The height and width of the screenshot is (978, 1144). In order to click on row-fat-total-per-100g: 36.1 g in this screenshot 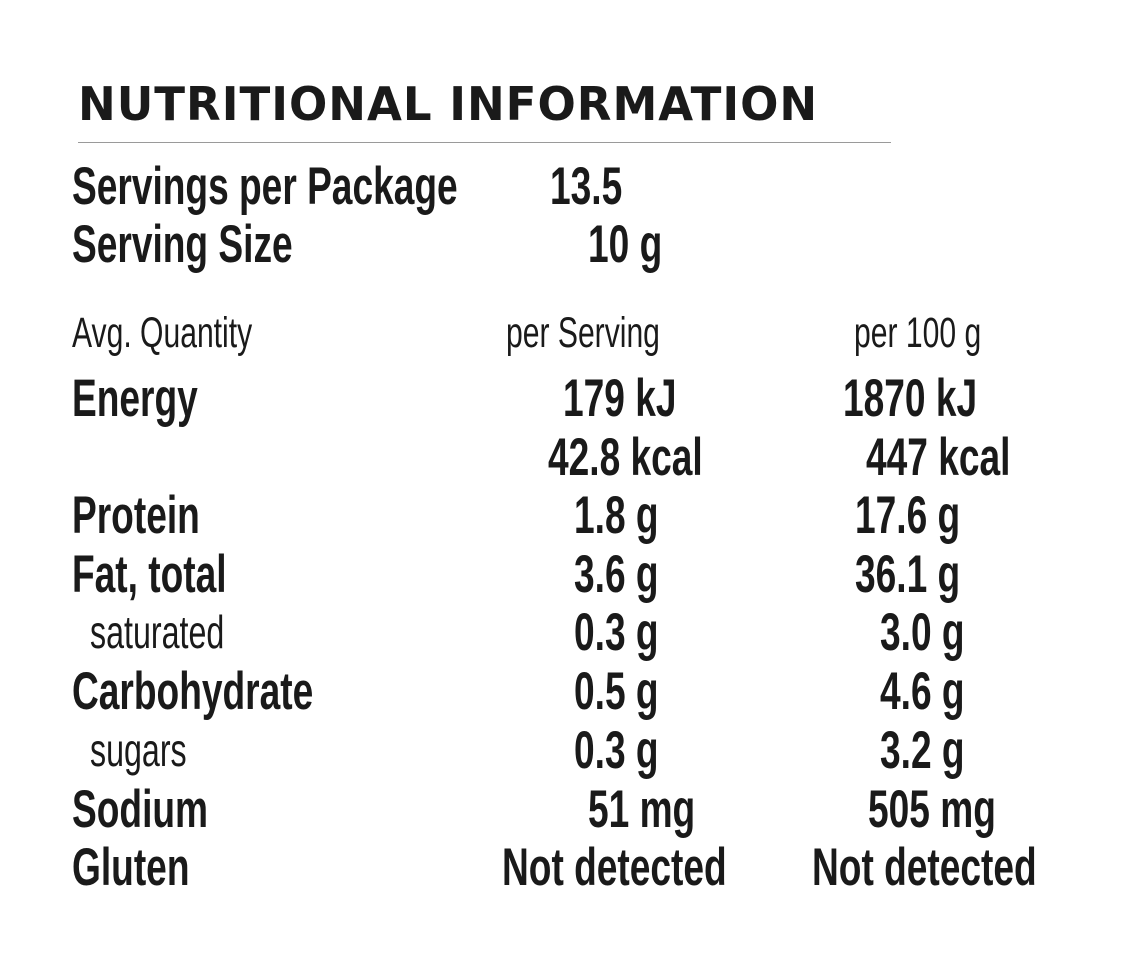, I will do `click(908, 574)`.